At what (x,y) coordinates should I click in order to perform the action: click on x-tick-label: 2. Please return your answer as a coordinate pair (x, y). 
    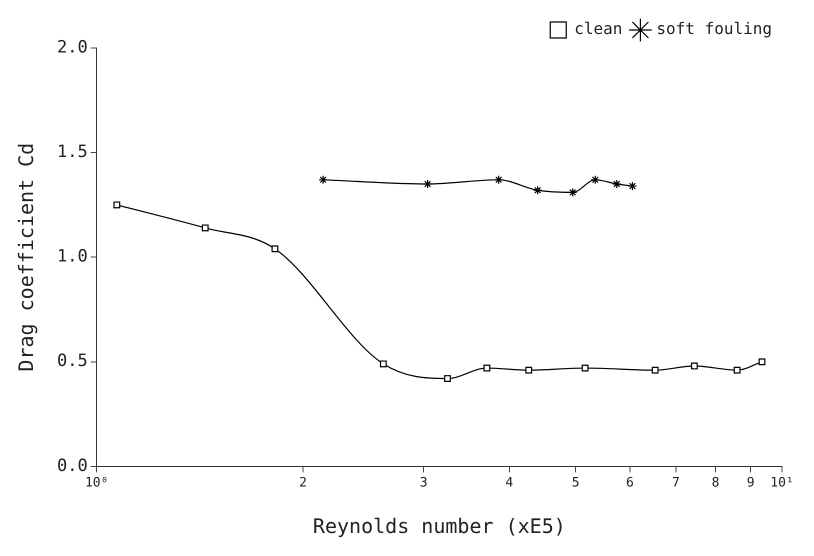
    Looking at the image, I should click on (303, 483).